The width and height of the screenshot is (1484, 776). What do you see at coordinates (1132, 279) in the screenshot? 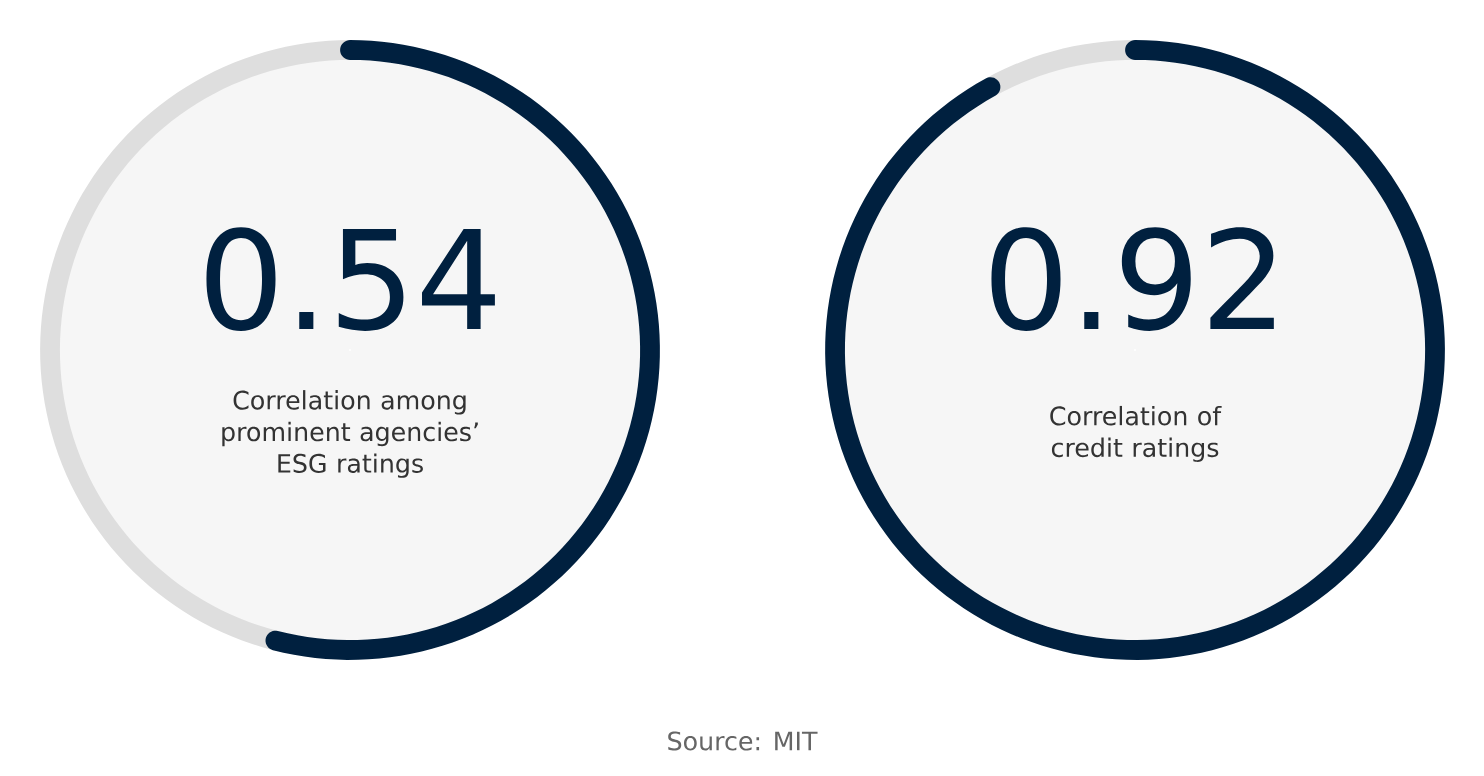
I see `text: 0.92` at bounding box center [1132, 279].